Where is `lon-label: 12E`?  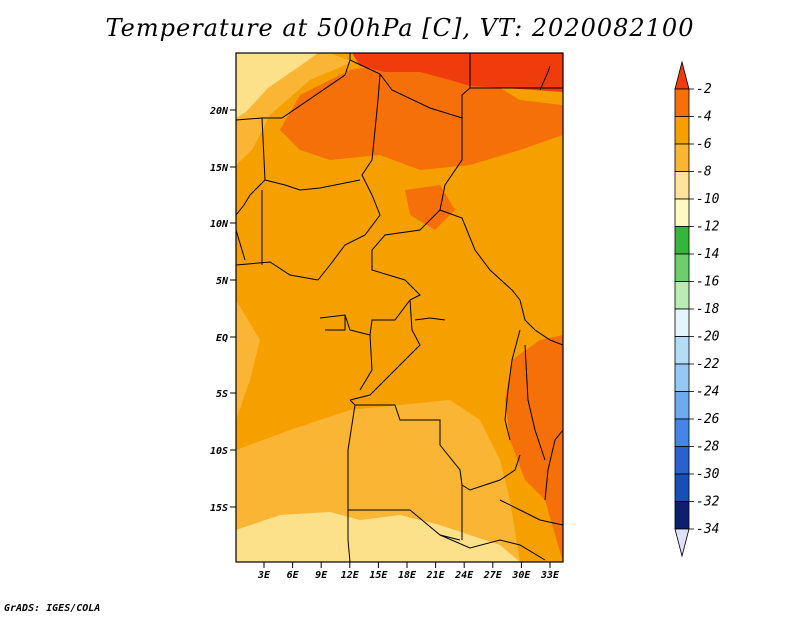
lon-label: 12E is located at coordinates (350, 575).